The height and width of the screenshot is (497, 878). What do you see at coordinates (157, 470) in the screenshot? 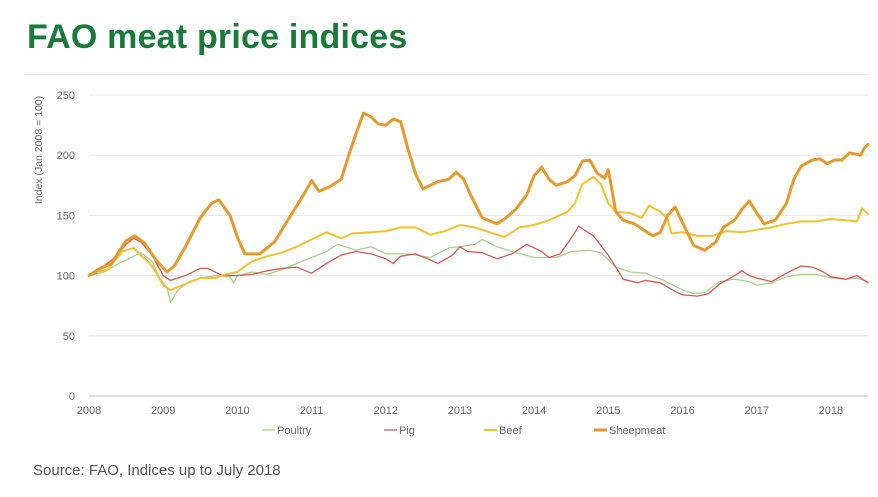
I see `source-note: Source: FAO, Indices up to July 2018` at bounding box center [157, 470].